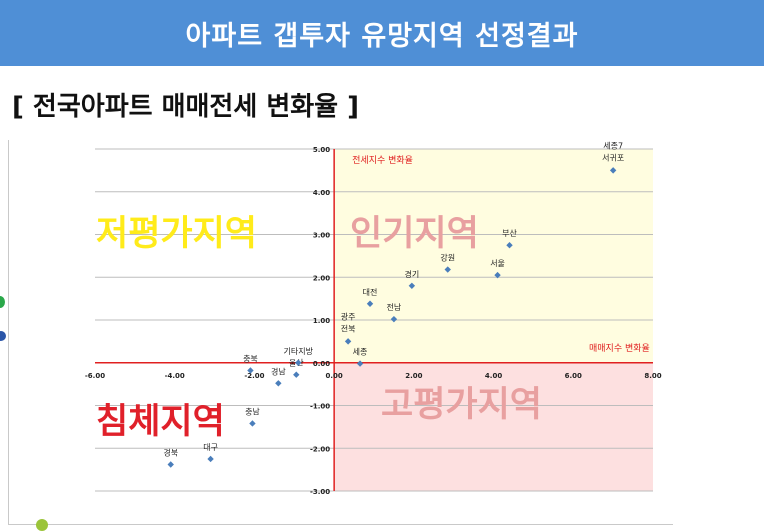 This screenshot has width=778, height=531. I want to click on quadrant-label-stagnant: 침체지역, so click(160, 422).